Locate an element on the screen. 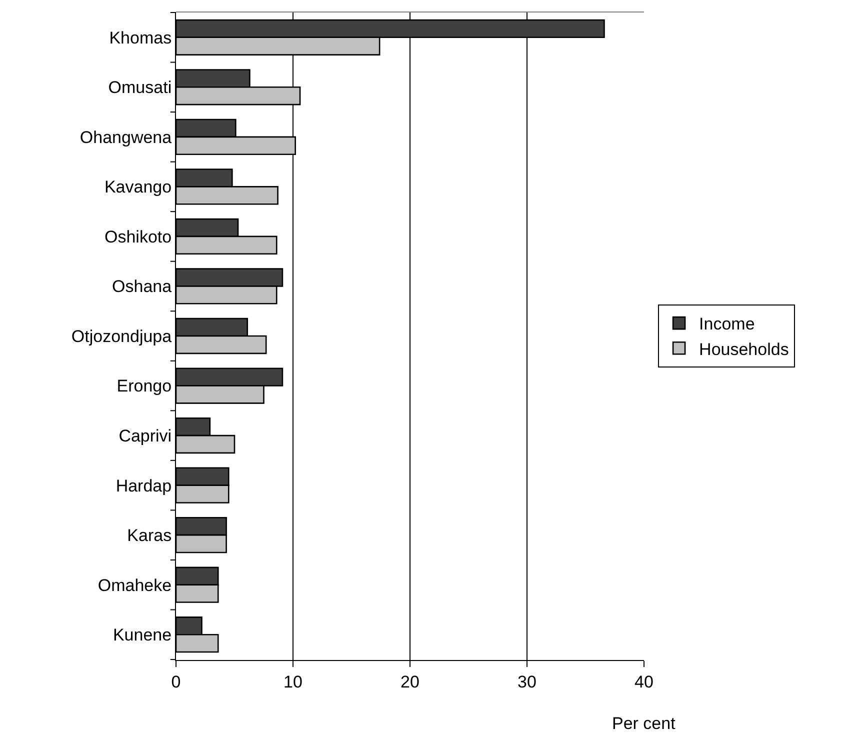  y-tick-label: Otjozondjupa is located at coordinates (121, 336).